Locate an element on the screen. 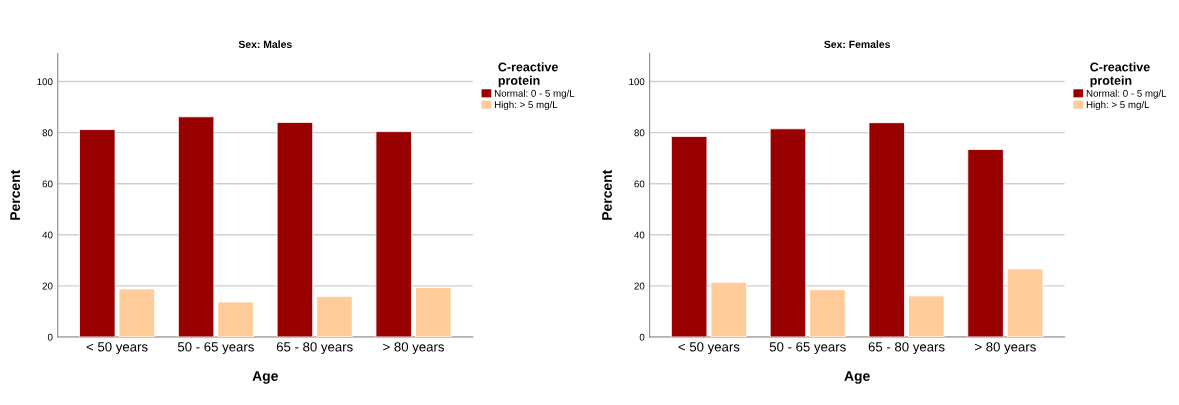  chart-title: Sex: Males is located at coordinates (265, 44).